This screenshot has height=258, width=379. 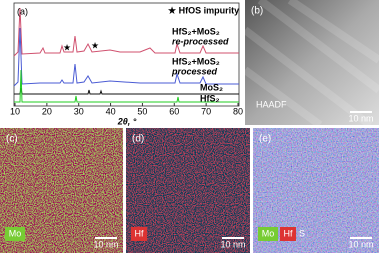 What do you see at coordinates (257, 11) in the screenshot?
I see `panel-label: (b)` at bounding box center [257, 11].